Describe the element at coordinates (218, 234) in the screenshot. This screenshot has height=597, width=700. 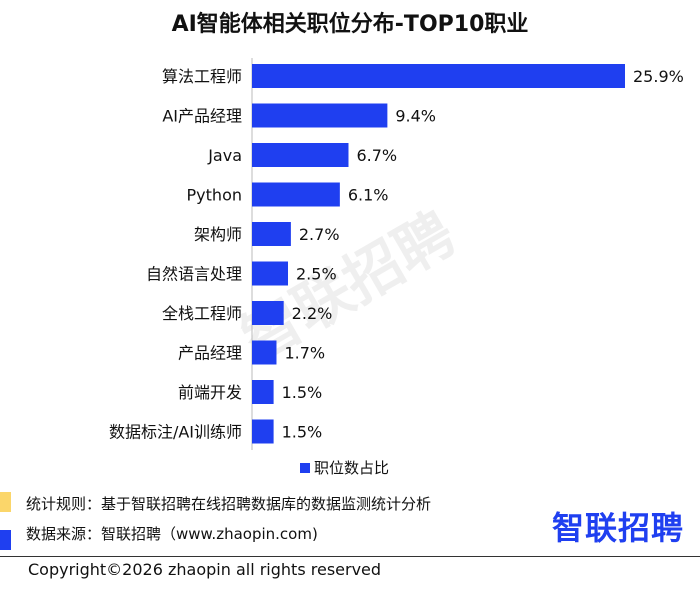
I see `category-label: 架构师` at that location.